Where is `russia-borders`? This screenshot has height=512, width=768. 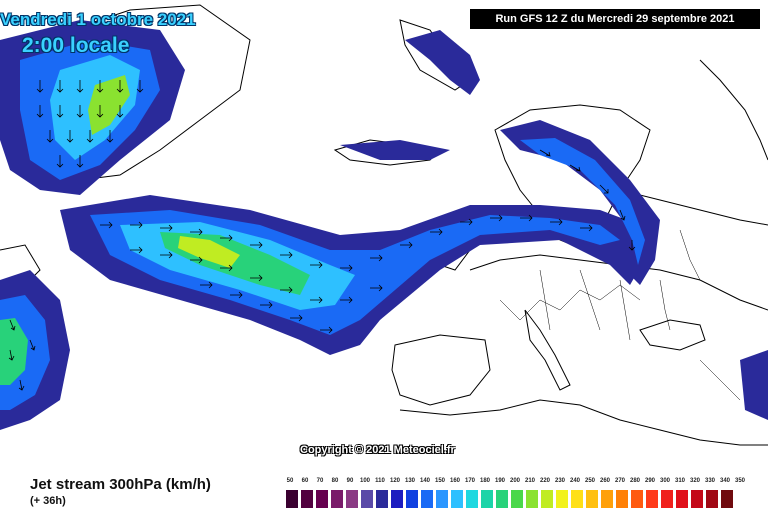
russia-borders is located at coordinates (693, 207).